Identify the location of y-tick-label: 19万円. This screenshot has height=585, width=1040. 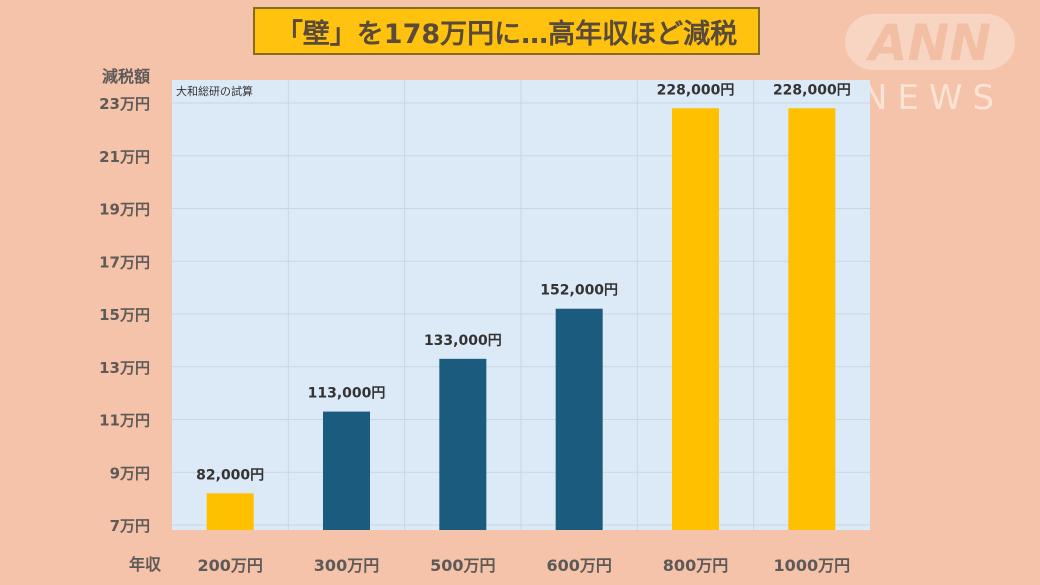
(124, 210).